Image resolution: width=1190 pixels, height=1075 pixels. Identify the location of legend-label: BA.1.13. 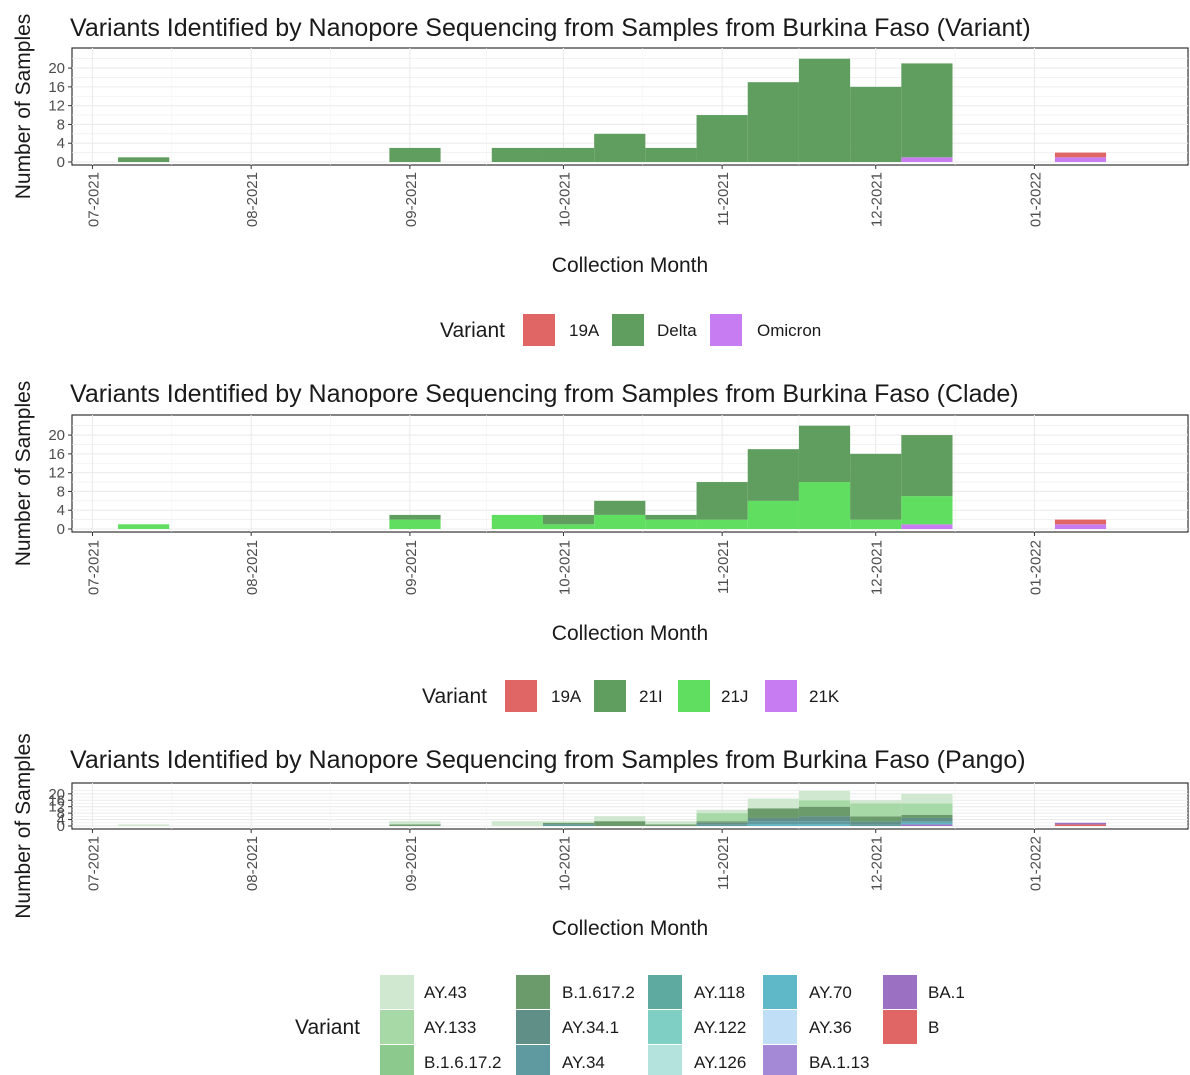
(839, 1062).